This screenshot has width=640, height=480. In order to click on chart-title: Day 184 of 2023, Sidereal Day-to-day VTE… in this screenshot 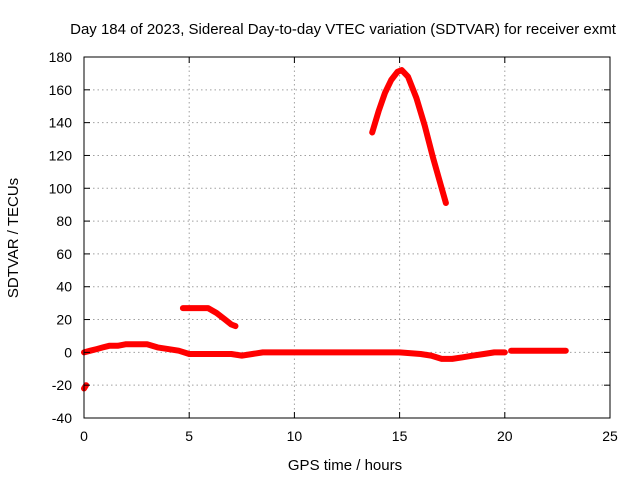, I will do `click(343, 29)`.